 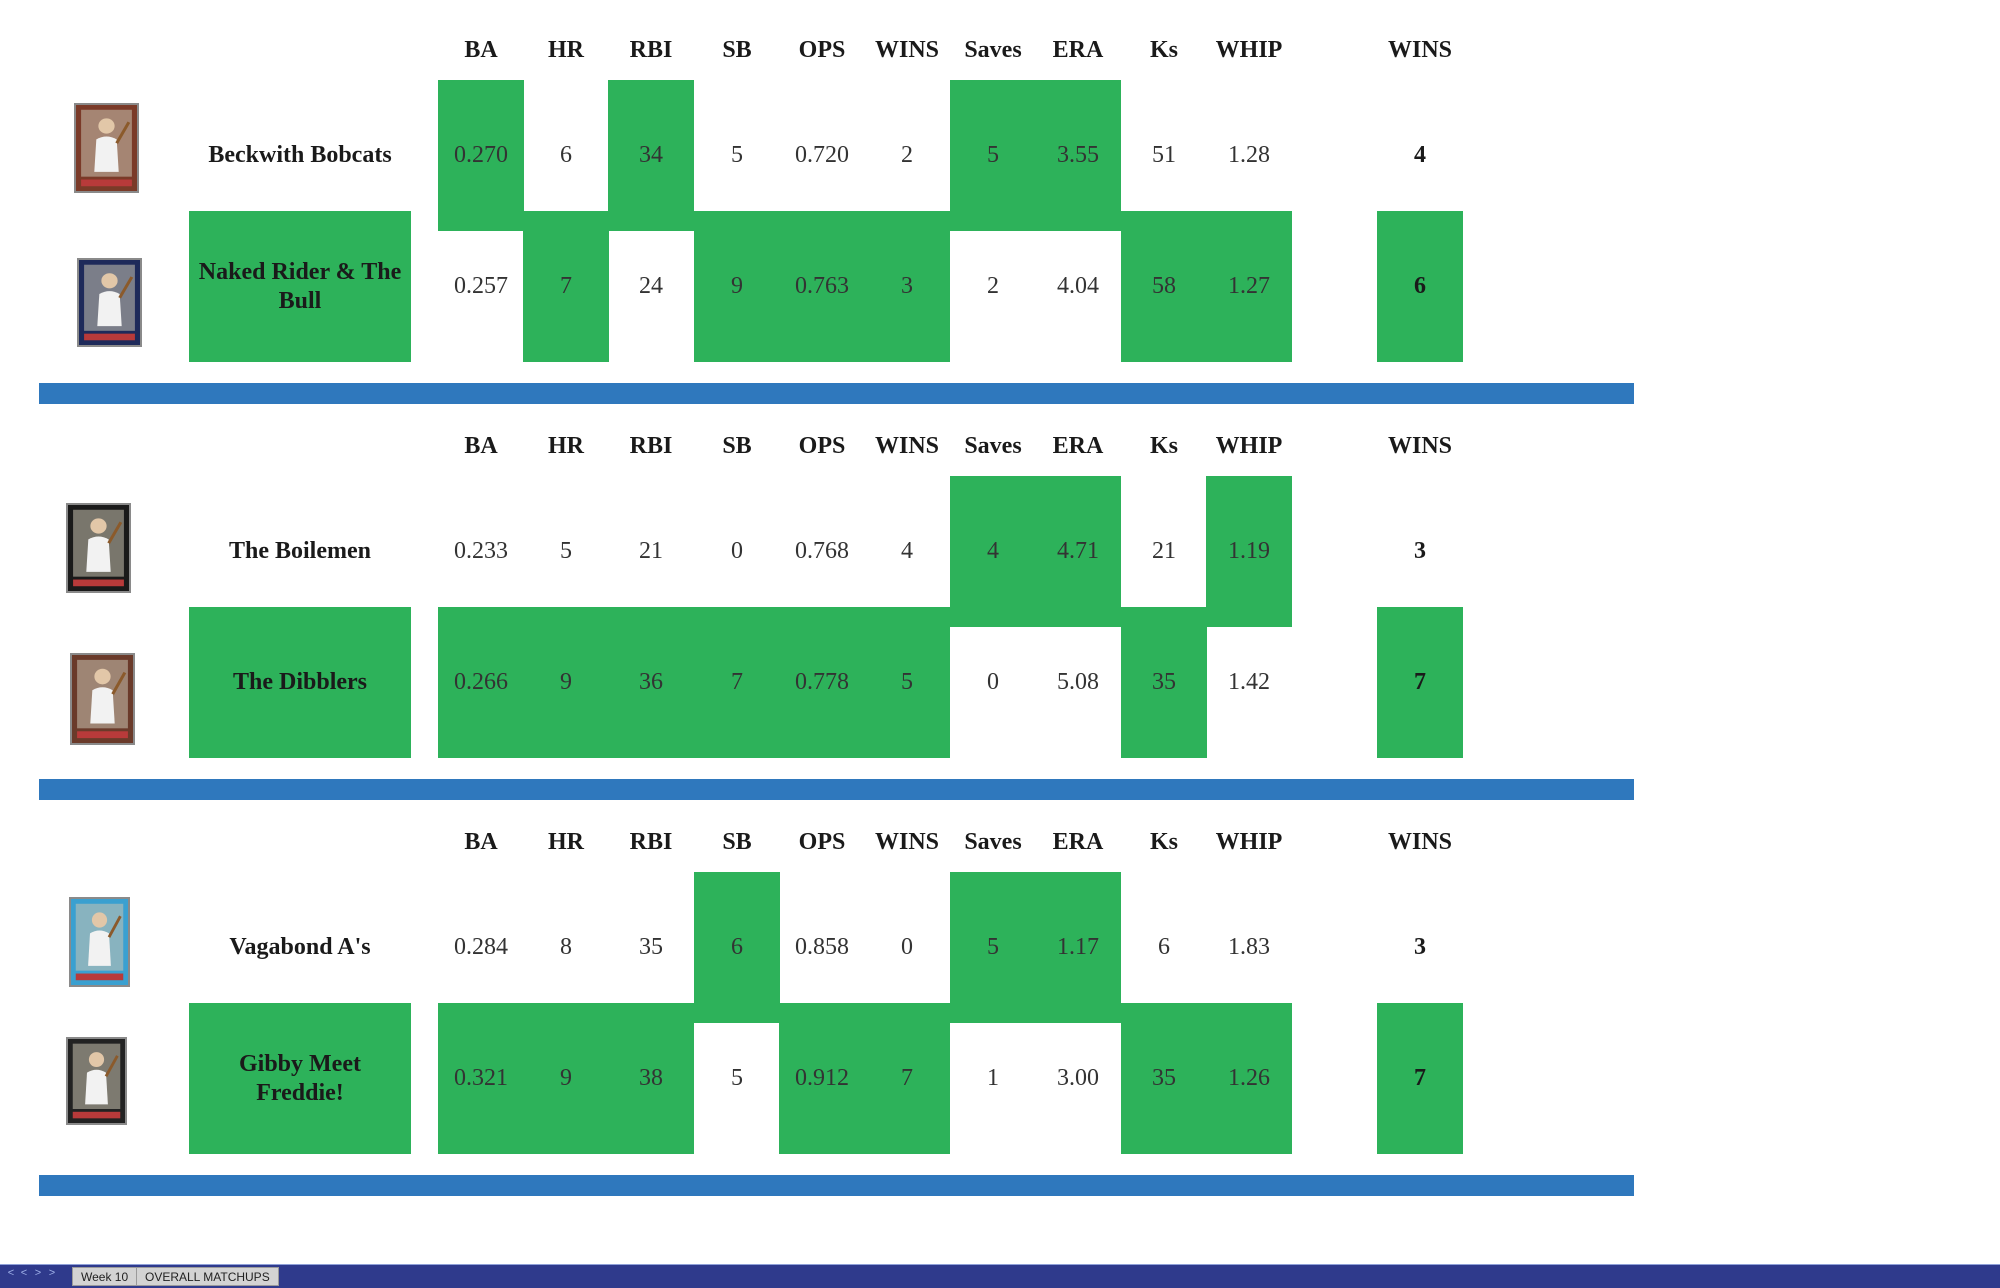 I want to click on total-wins-cell: 7, so click(x=1420, y=682).